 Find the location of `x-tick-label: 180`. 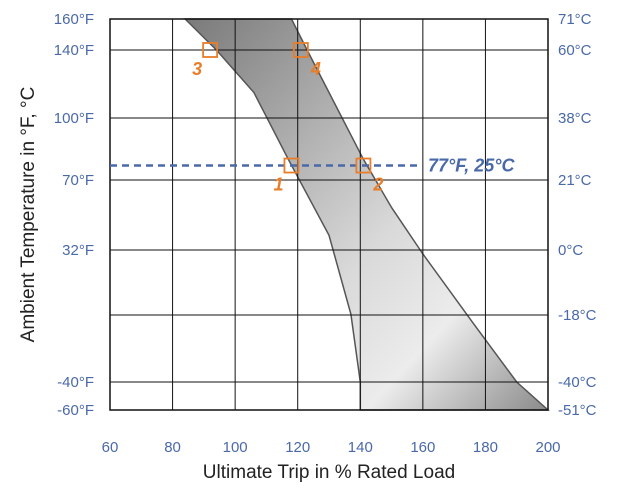

x-tick-label: 180 is located at coordinates (485, 447).